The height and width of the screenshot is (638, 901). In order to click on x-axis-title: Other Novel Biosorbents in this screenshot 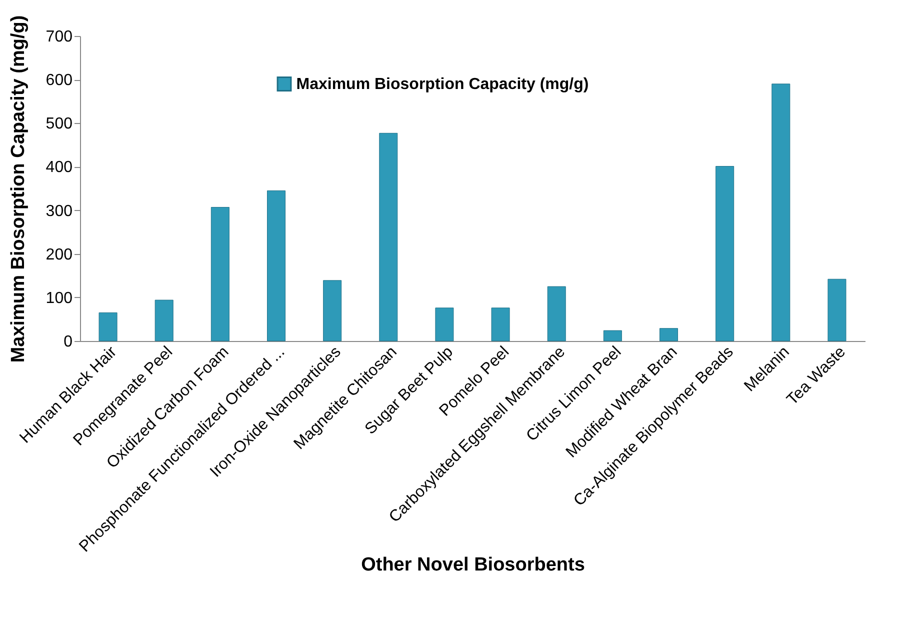, I will do `click(473, 565)`.